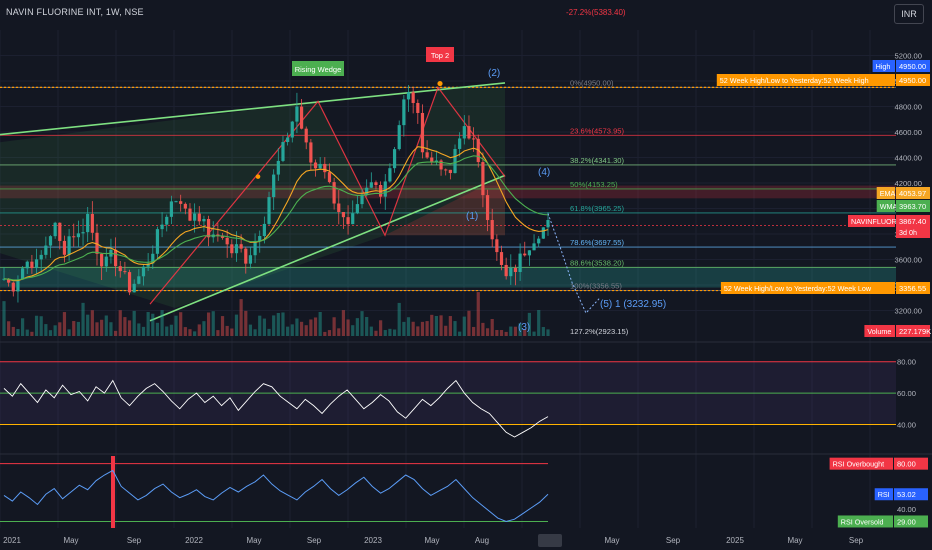 The height and width of the screenshot is (550, 932). I want to click on time-axis-tick: 2025, so click(735, 540).